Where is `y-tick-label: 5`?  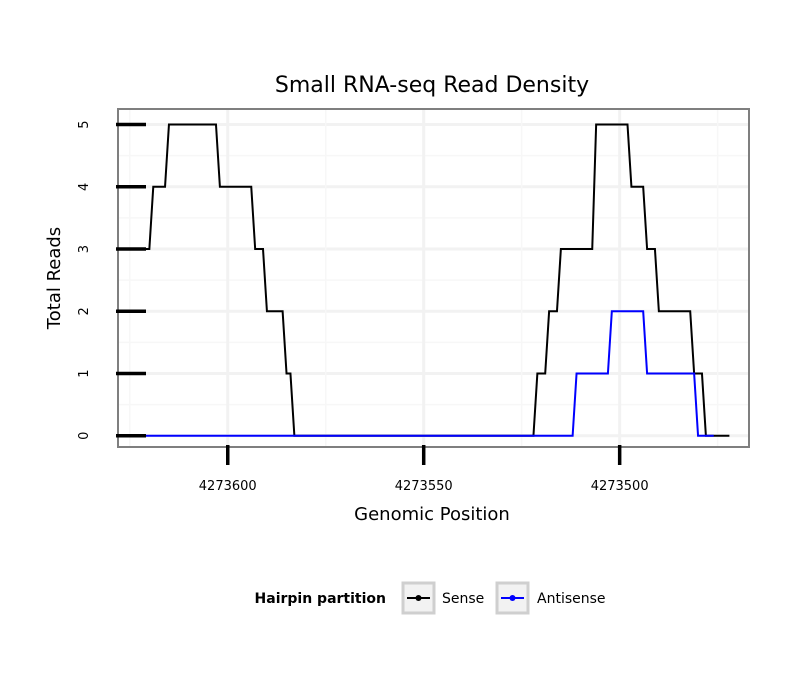 y-tick-label: 5 is located at coordinates (84, 124).